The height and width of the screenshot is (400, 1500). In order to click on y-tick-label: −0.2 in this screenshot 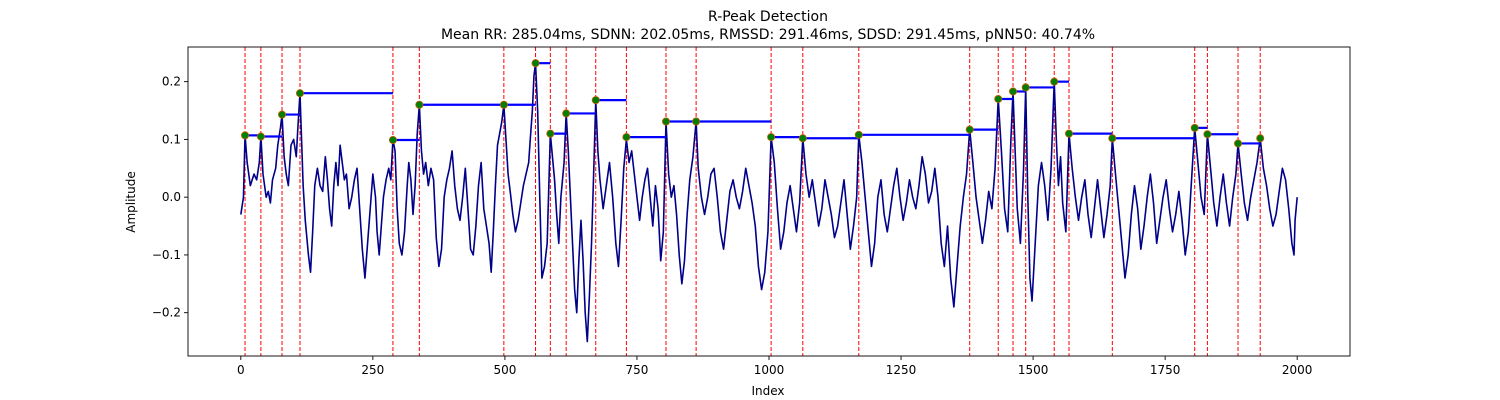, I will do `click(166, 313)`.